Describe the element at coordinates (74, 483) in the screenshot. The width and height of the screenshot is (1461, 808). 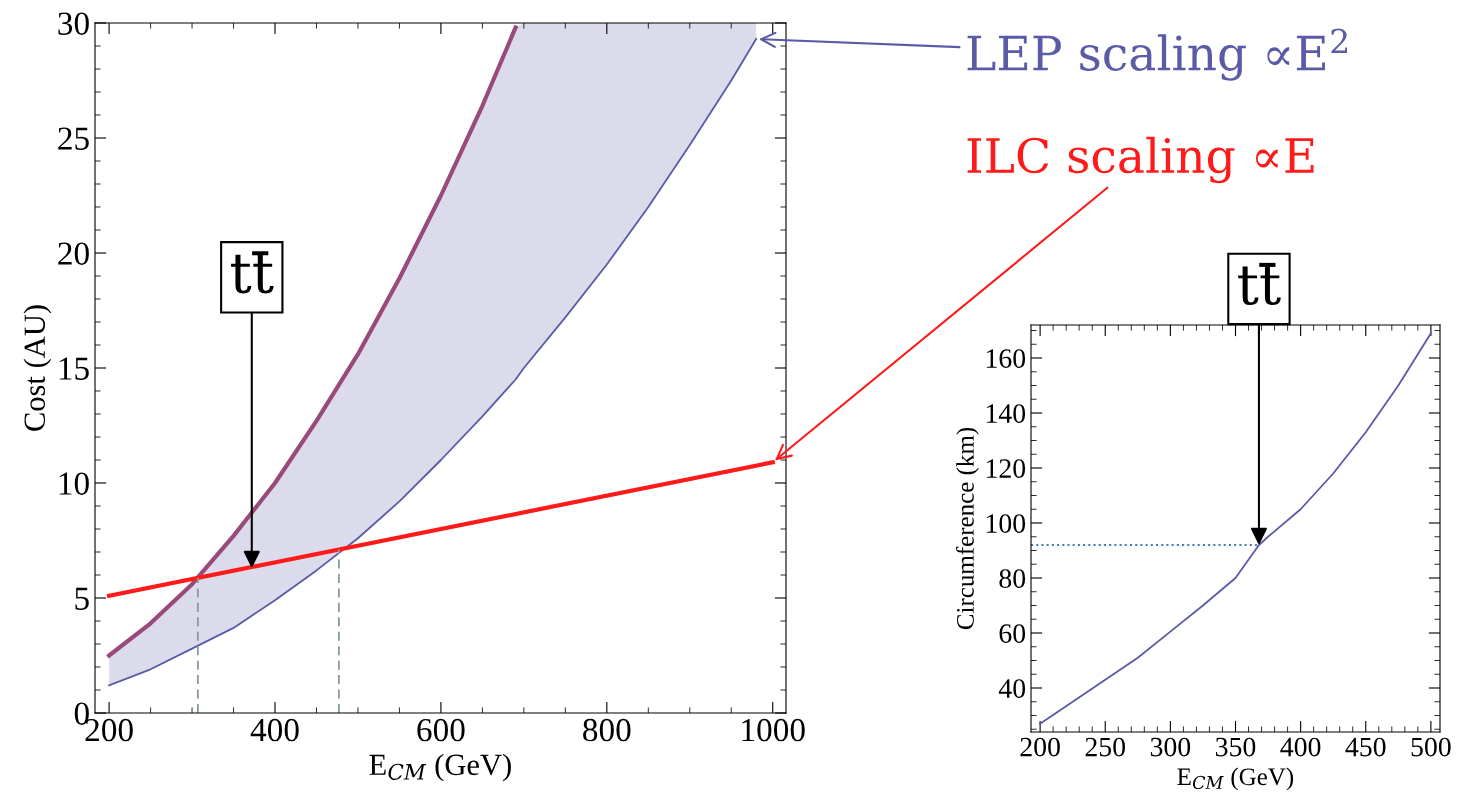
I see `y-tick-label: 10` at that location.